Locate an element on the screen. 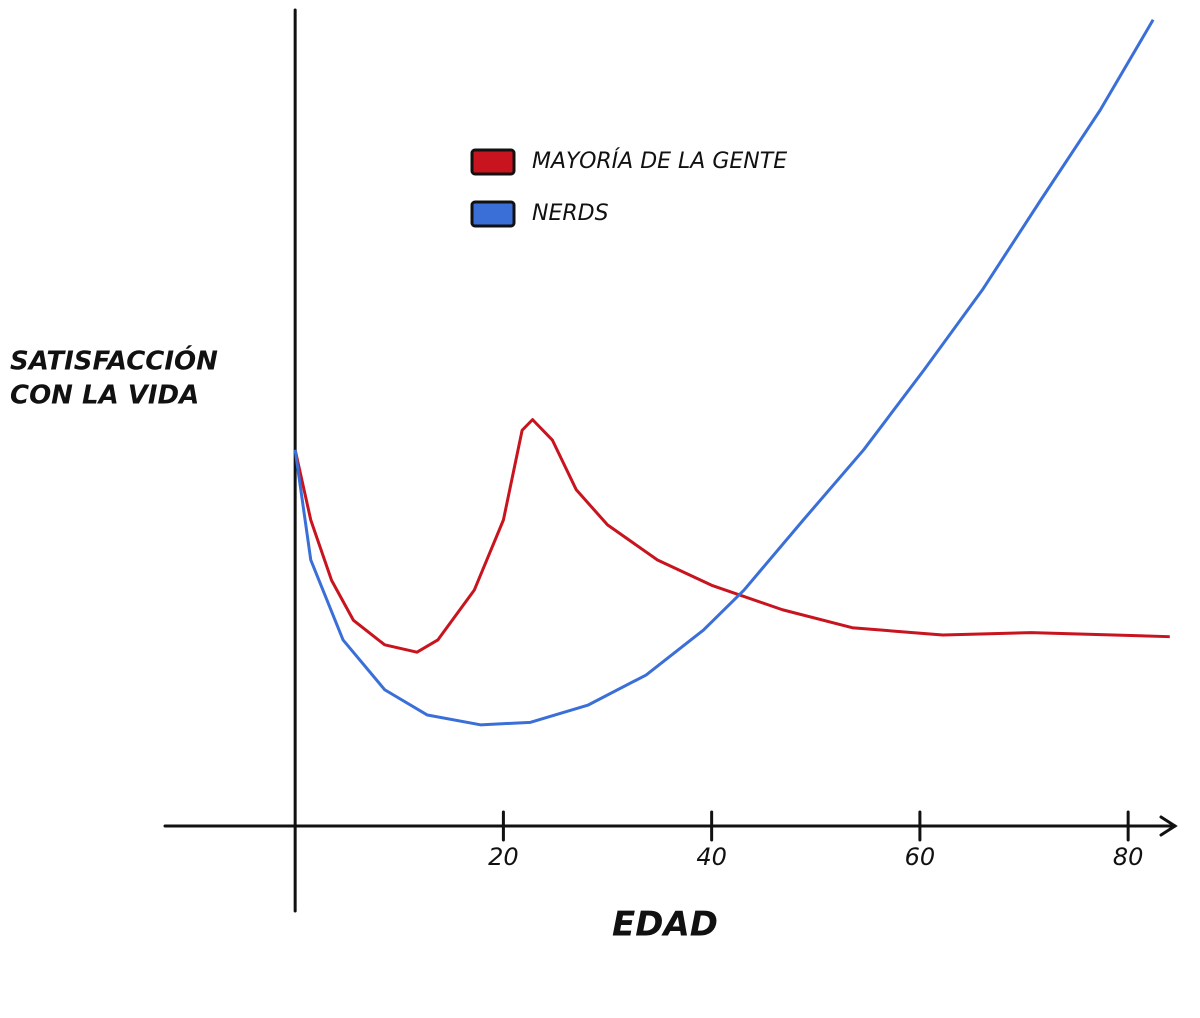 The height and width of the screenshot is (1018, 1200). legend-label: MAYORÍA DE LA GENTE is located at coordinates (659, 161).